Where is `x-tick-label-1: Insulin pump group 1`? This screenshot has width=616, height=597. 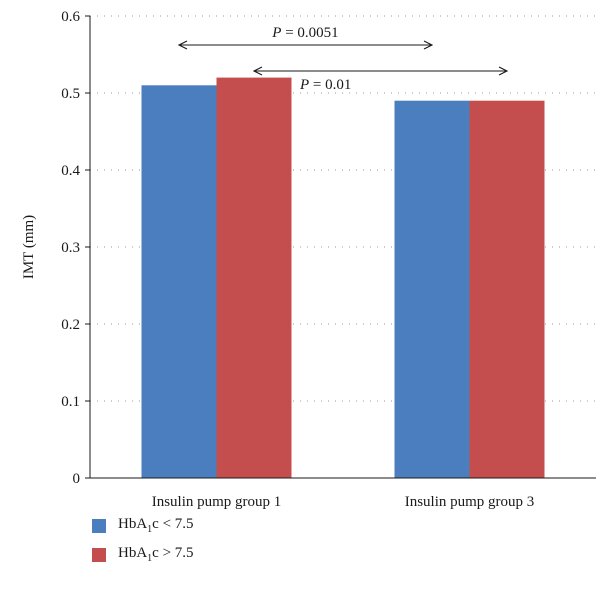 x-tick-label-1: Insulin pump group 1 is located at coordinates (217, 502).